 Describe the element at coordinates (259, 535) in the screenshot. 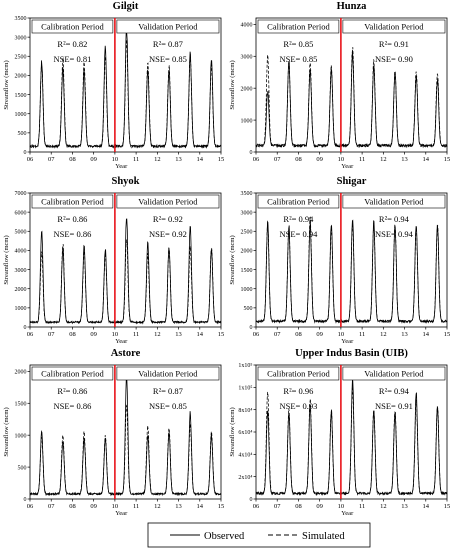

I see `legend: Observed Simulated` at that location.